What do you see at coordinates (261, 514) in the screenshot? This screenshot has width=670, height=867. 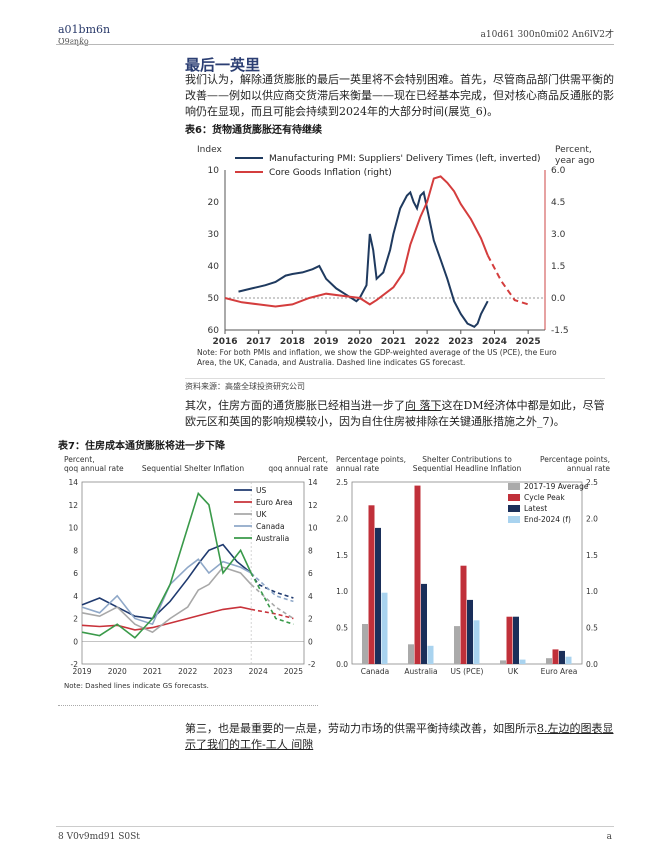 I see `legend-label-uk: UK` at bounding box center [261, 514].